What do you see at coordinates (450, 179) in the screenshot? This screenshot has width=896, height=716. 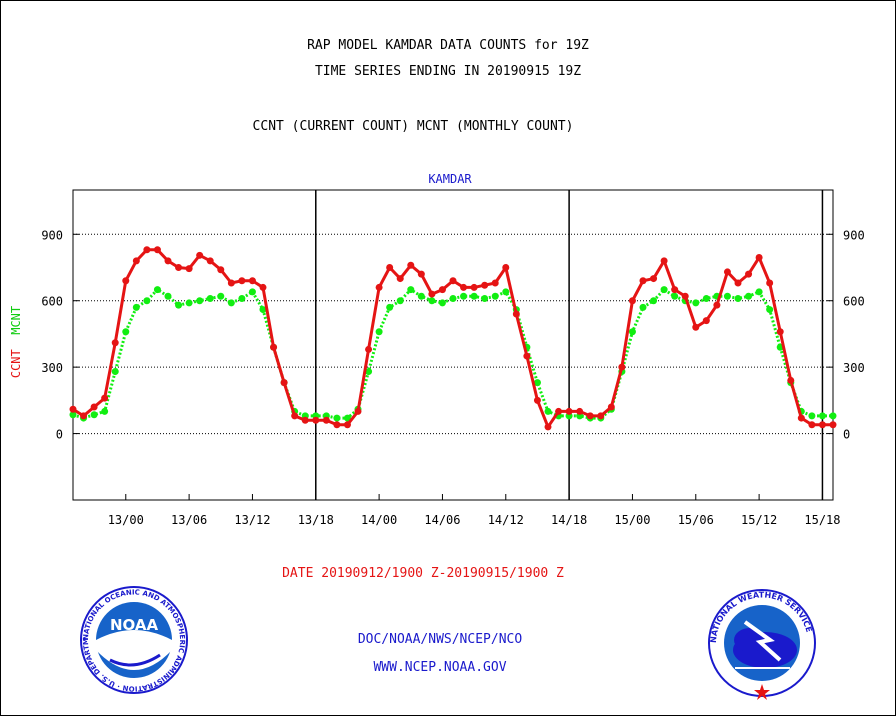 I see `station-label: KAMDAR` at bounding box center [450, 179].